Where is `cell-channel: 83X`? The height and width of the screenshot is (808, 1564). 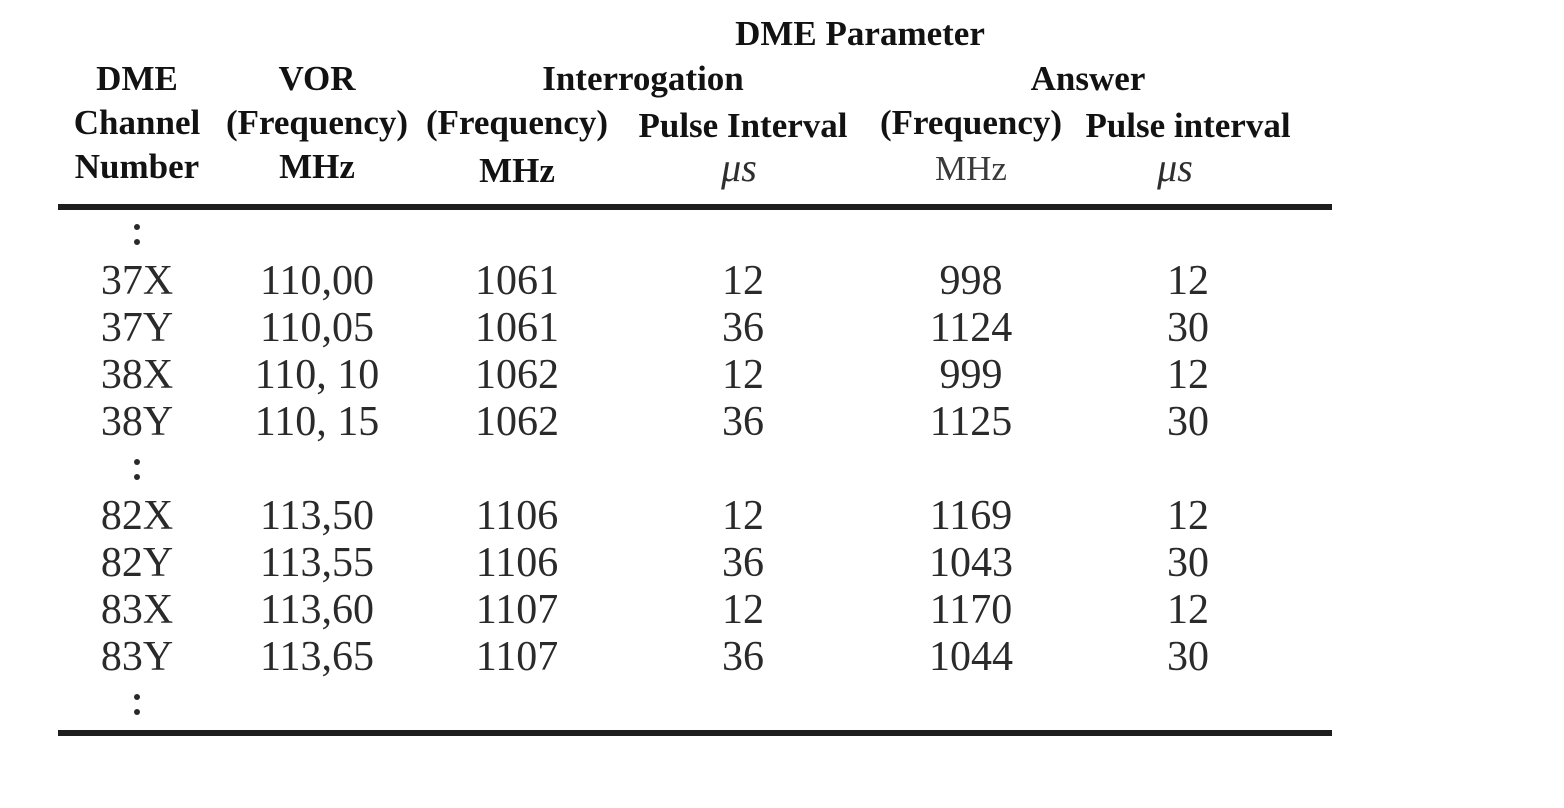
cell-channel: 83X is located at coordinates (137, 610).